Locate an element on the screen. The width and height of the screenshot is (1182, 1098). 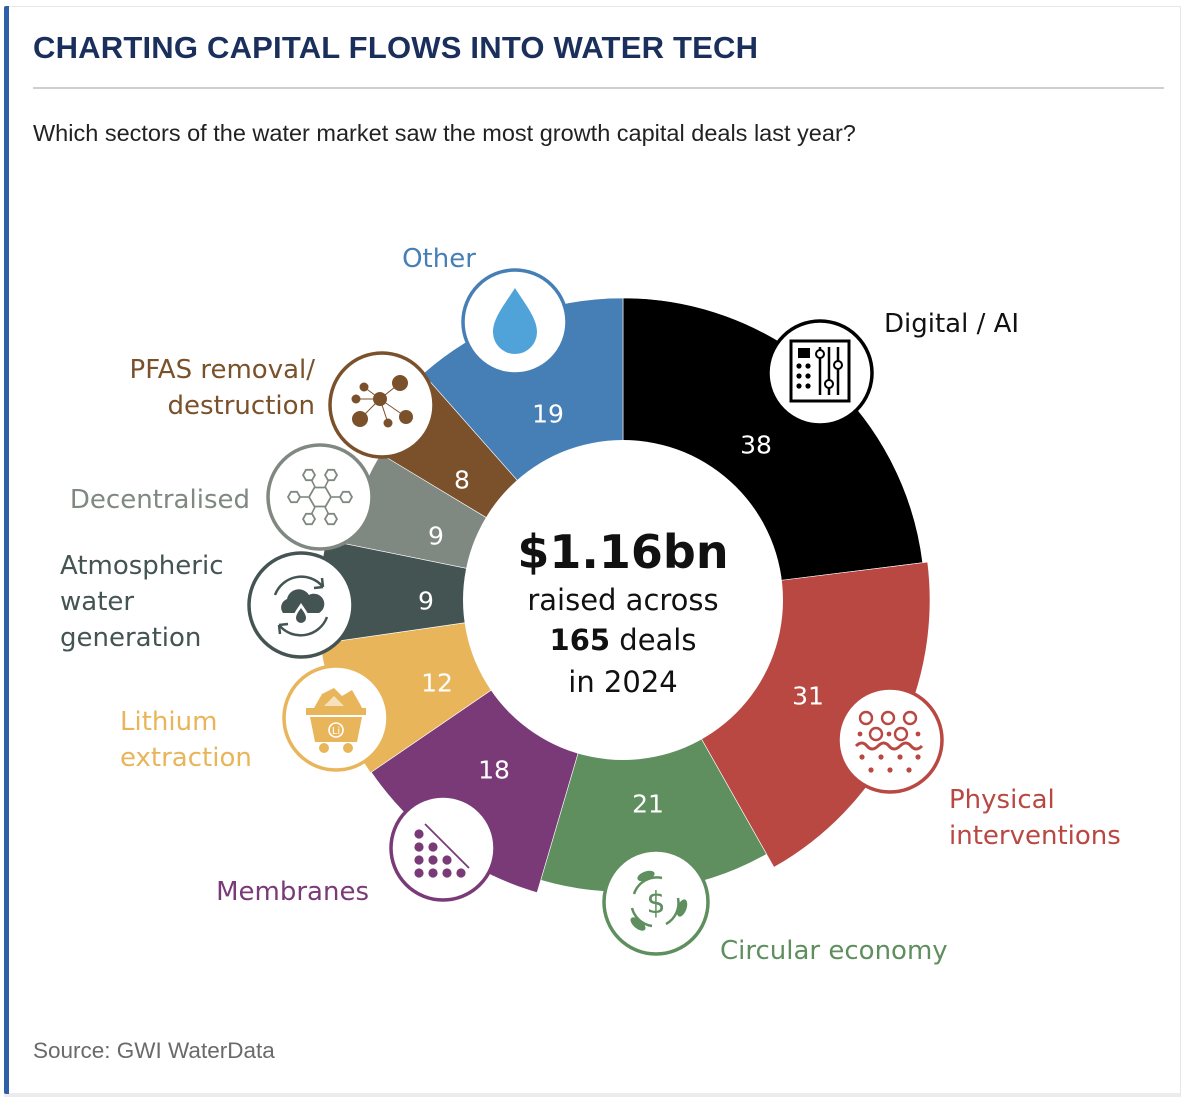
category-label-membranes: Membranes is located at coordinates (292, 892).